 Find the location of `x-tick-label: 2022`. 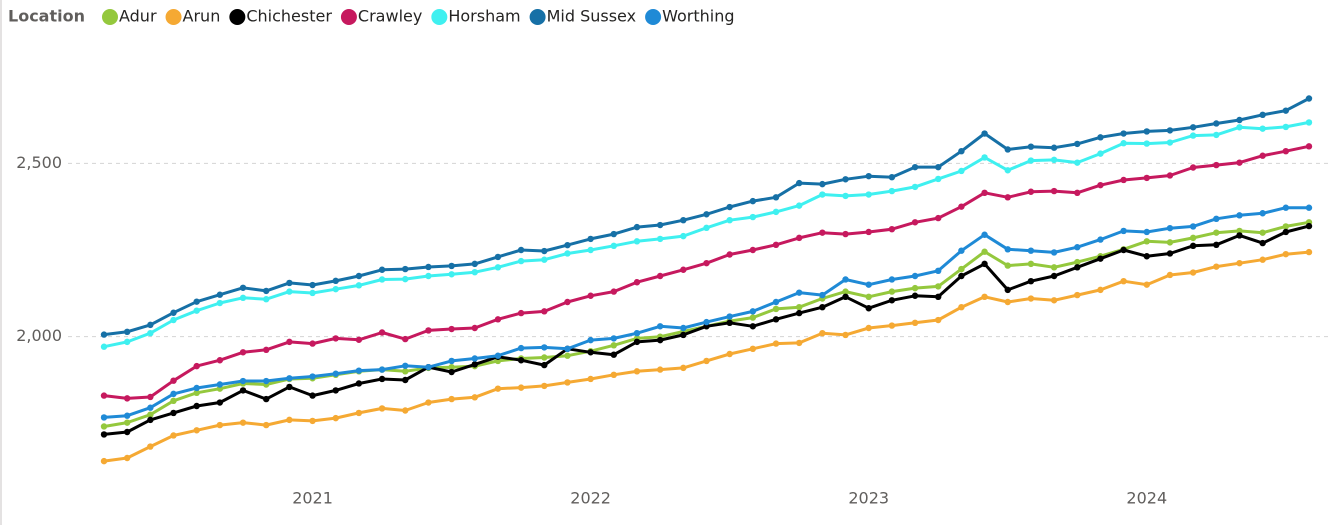

x-tick-label: 2022 is located at coordinates (590, 498).